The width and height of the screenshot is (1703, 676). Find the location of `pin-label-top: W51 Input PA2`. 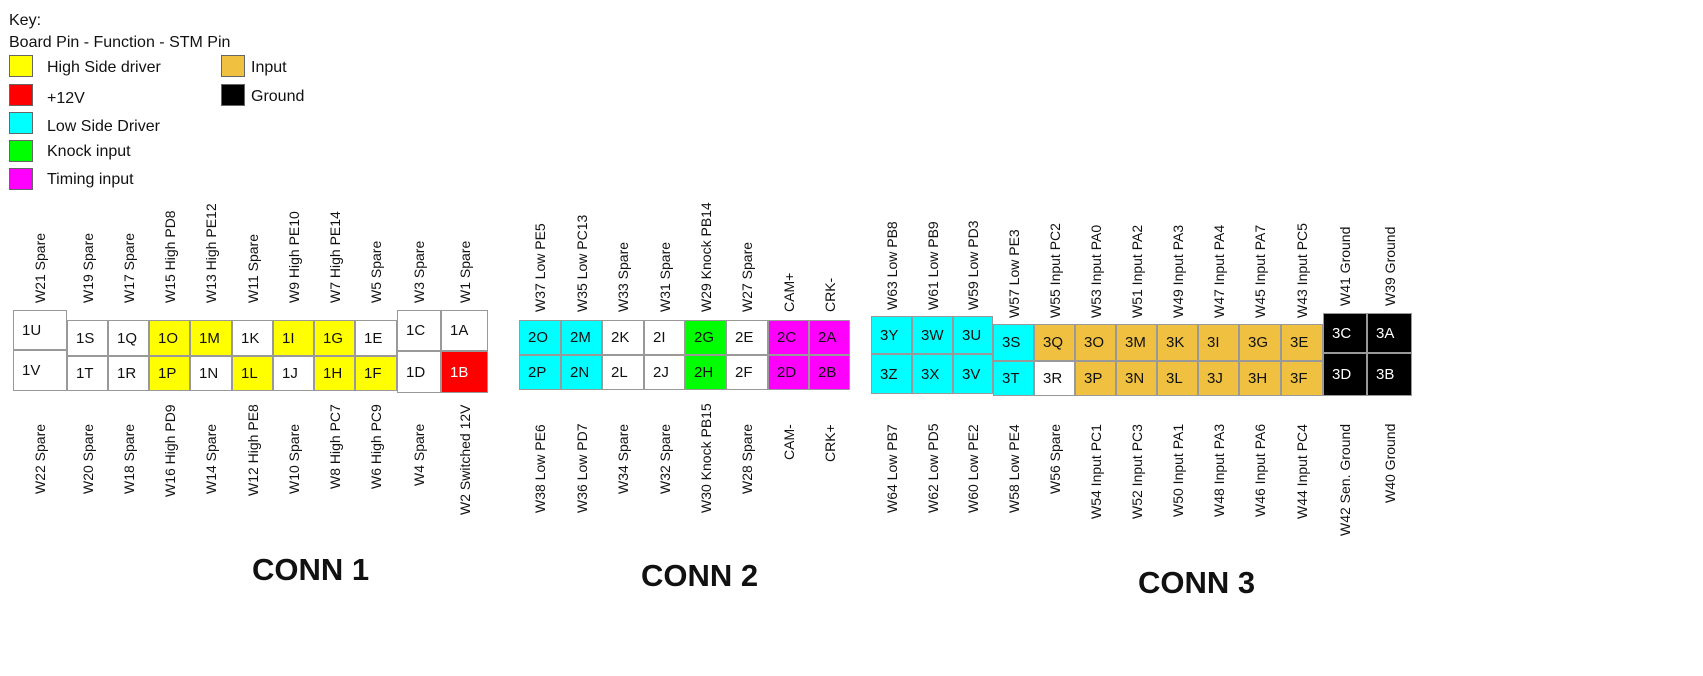

pin-label-top: W51 Input PA2 is located at coordinates (1136, 271).